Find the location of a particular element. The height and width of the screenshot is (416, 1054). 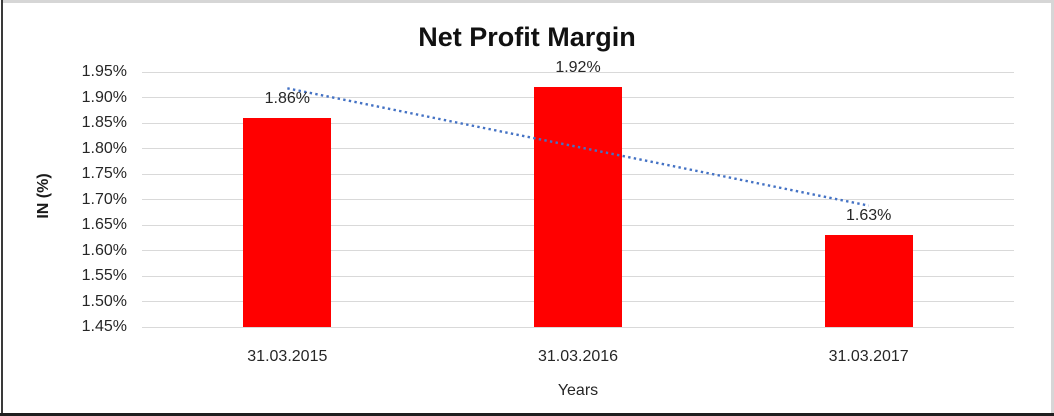

chart-border-left is located at coordinates (2, 208).